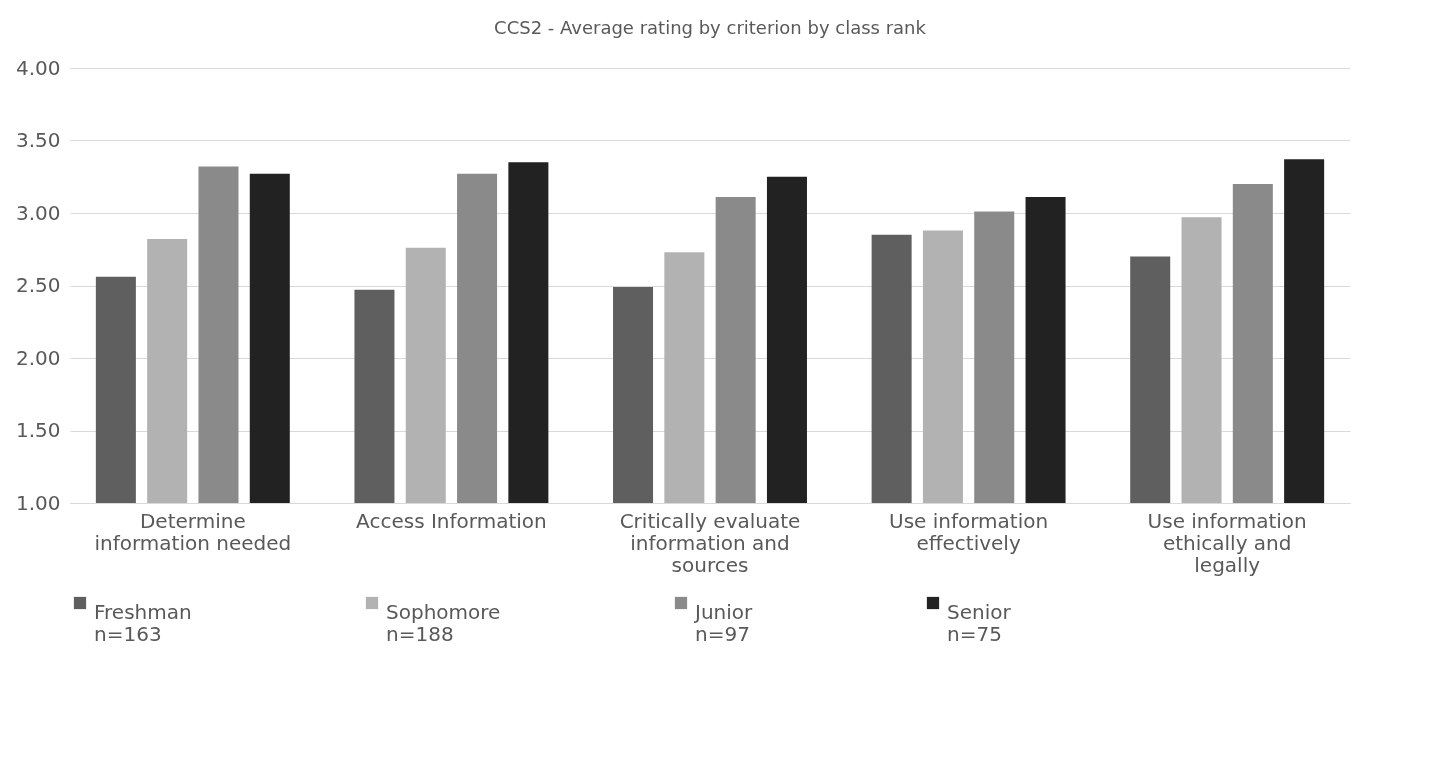 The width and height of the screenshot is (1442, 773). What do you see at coordinates (710, 27) in the screenshot?
I see `chart-title: CCS2 - Average rating by criterion by class rank` at bounding box center [710, 27].